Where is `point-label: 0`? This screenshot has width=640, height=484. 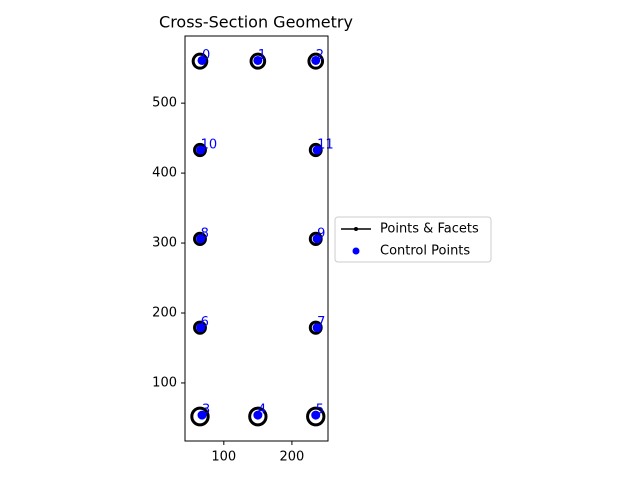
point-label: 0 is located at coordinates (206, 55).